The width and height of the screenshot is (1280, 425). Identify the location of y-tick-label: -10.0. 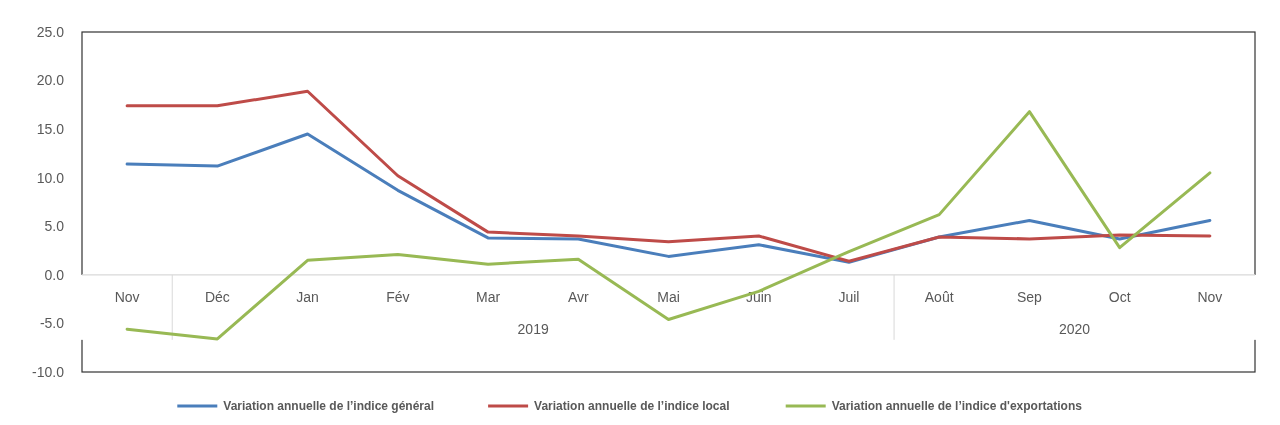
(48, 371).